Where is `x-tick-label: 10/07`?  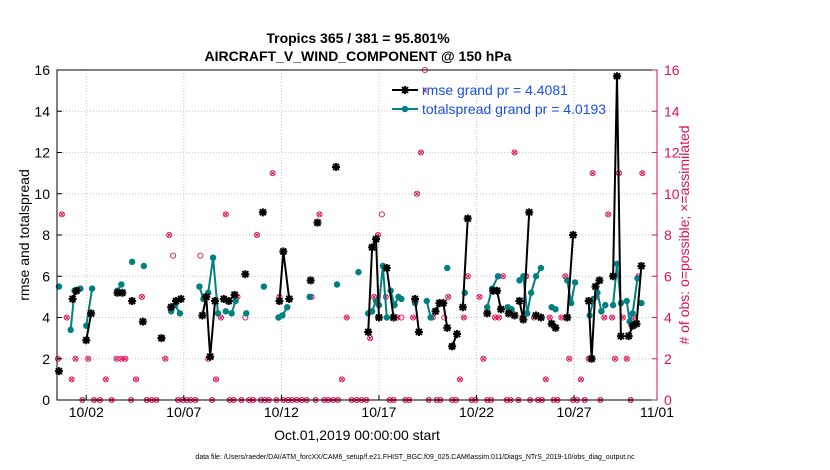 x-tick-label: 10/07 is located at coordinates (183, 412).